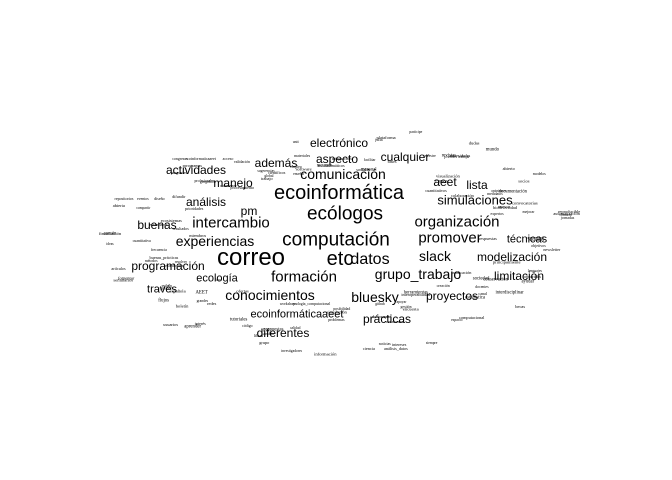  I want to click on cloud-word: diferentes, so click(283, 333).